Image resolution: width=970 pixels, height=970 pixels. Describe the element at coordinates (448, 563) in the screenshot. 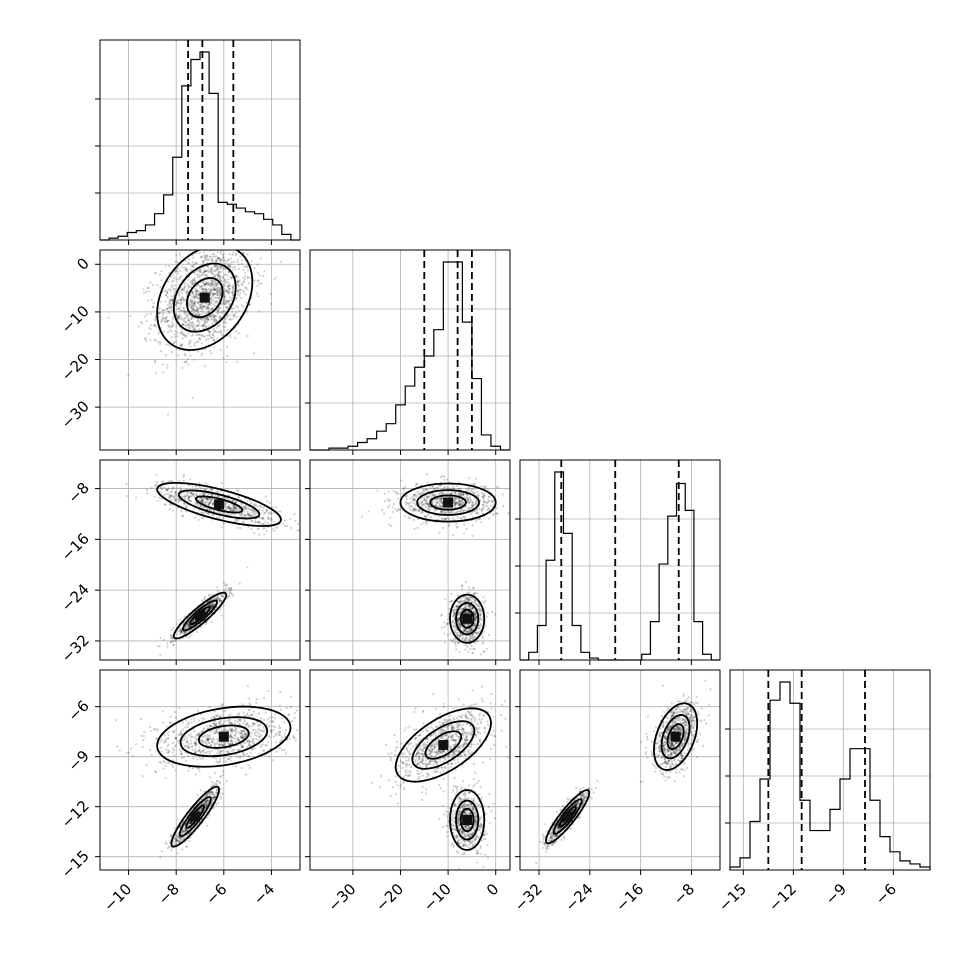

I see `density-contours` at that location.